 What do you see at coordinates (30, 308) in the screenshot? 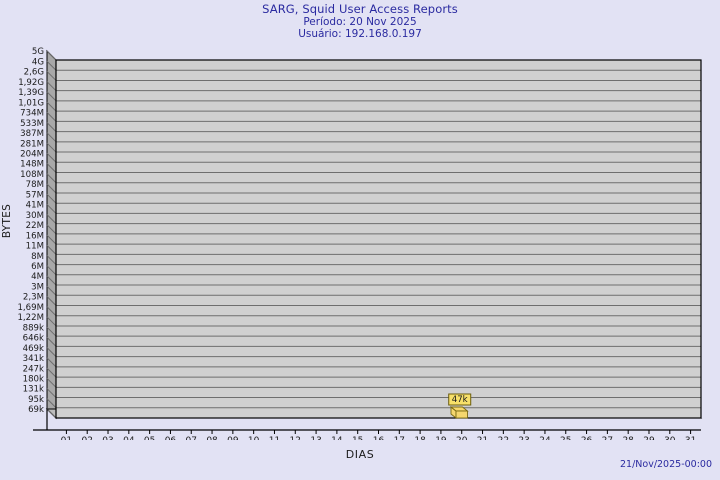
I see `y-axis-tick-label: 1,69M` at bounding box center [30, 308].